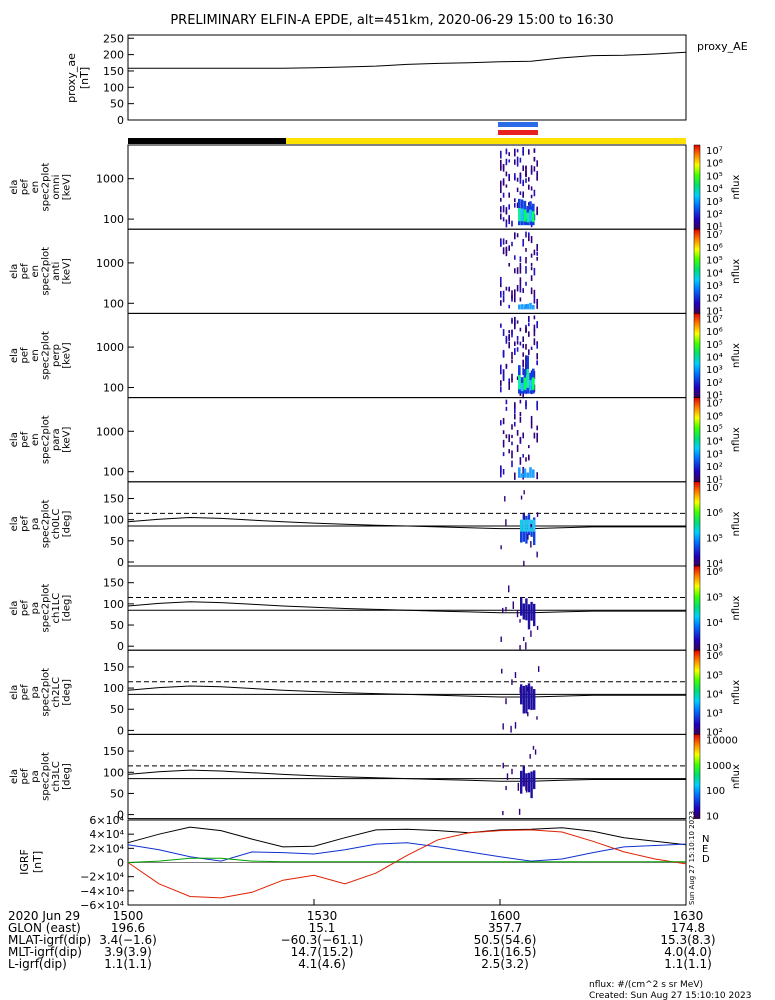 The width and height of the screenshot is (775, 1000). I want to click on colorbar-label: 10⁴, so click(714, 564).